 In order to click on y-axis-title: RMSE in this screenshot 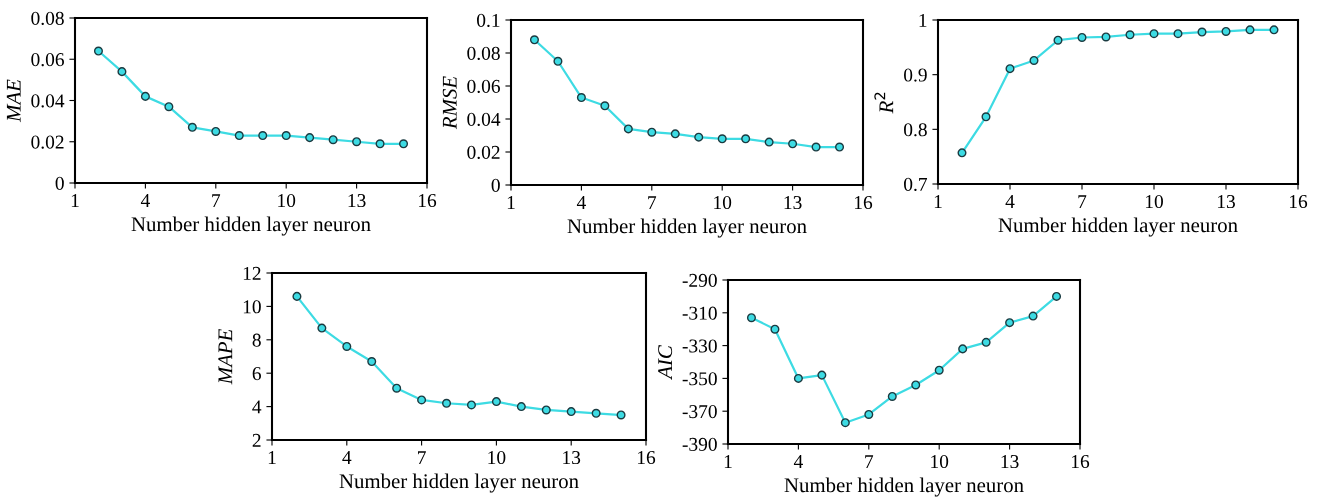, I will do `click(449, 103)`.